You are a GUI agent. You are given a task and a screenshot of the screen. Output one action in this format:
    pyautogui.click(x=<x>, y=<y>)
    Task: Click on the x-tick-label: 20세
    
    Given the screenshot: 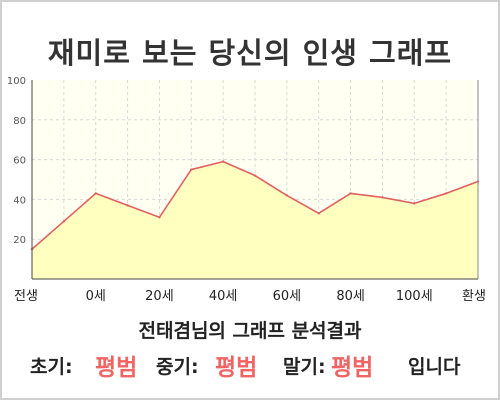 What is the action you would take?
    pyautogui.click(x=159, y=296)
    